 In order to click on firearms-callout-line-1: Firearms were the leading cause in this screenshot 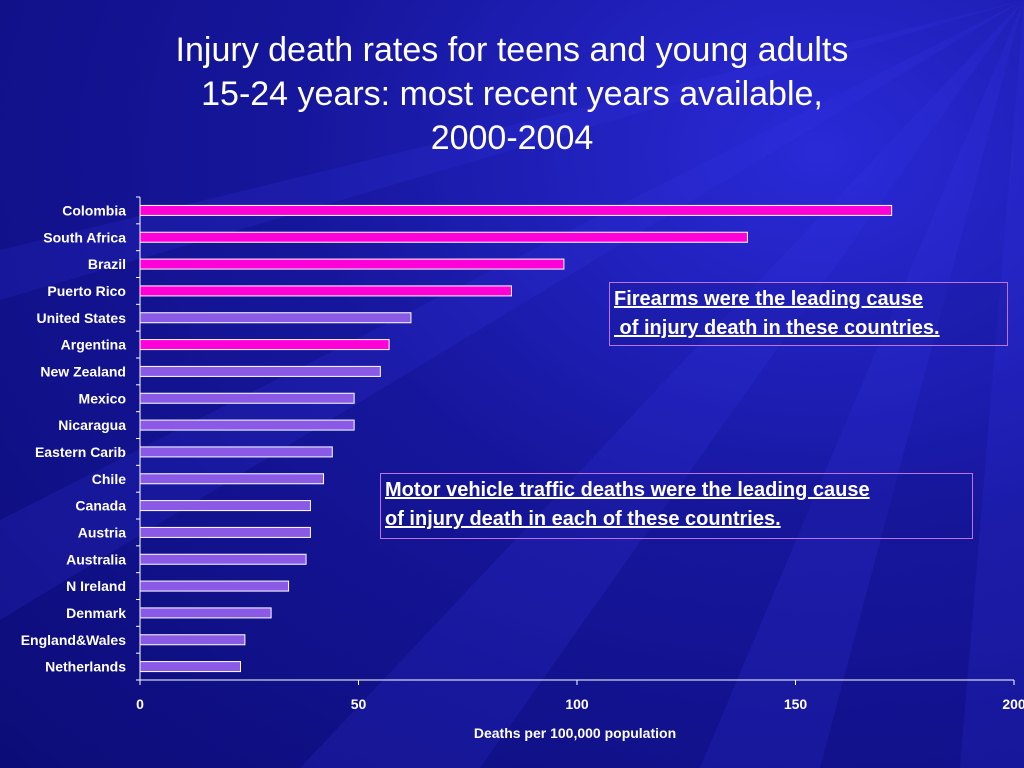, I will do `click(769, 299)`.